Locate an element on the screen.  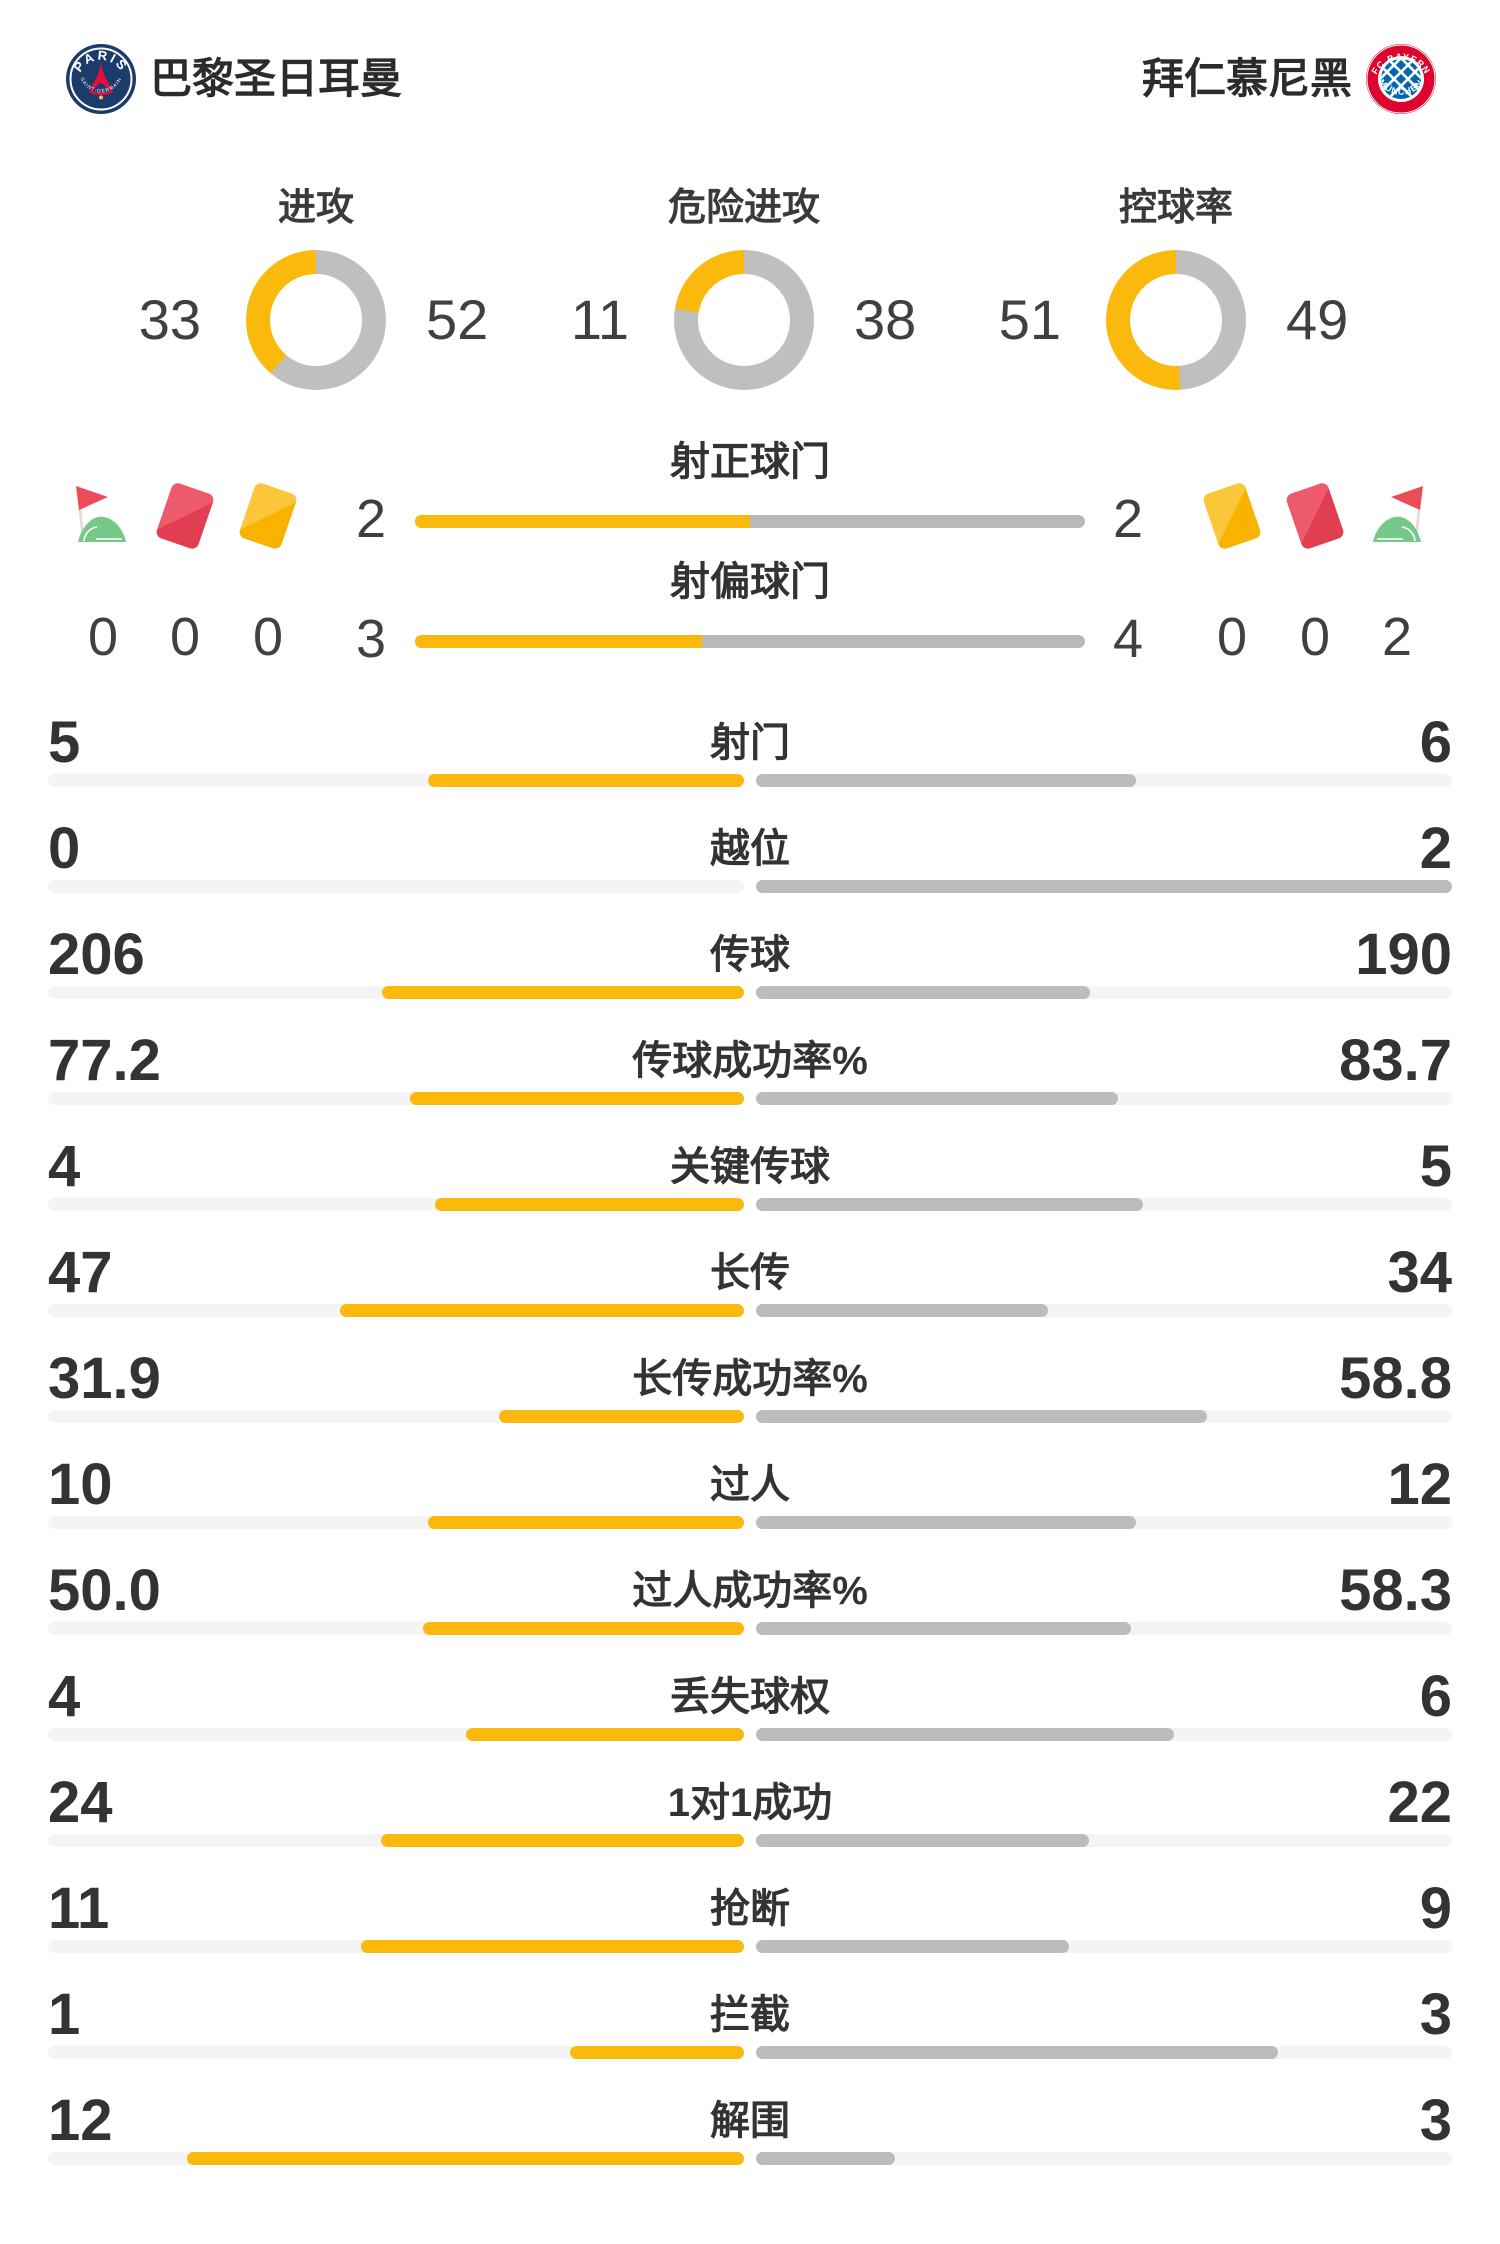
home-stat-value: 12 is located at coordinates (80, 2120).